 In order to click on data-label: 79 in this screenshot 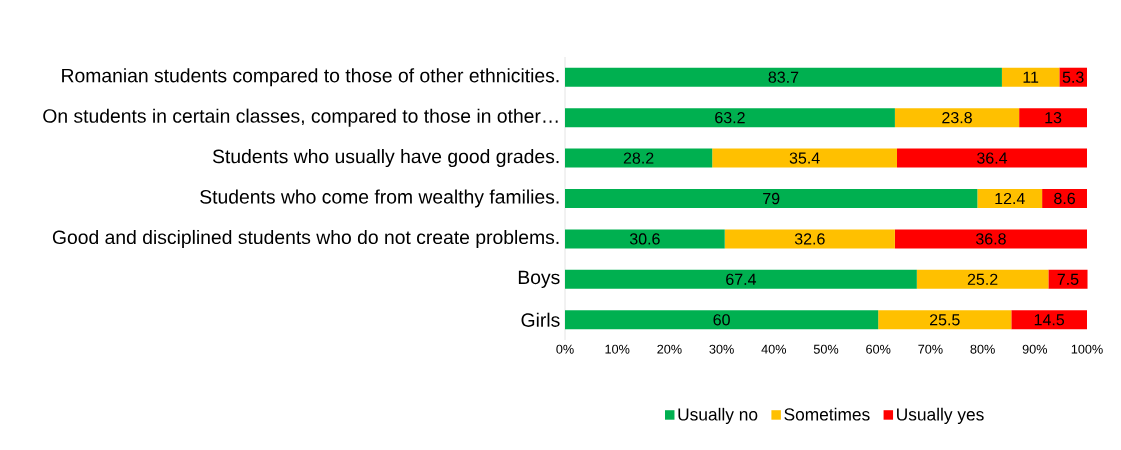, I will do `click(771, 198)`.